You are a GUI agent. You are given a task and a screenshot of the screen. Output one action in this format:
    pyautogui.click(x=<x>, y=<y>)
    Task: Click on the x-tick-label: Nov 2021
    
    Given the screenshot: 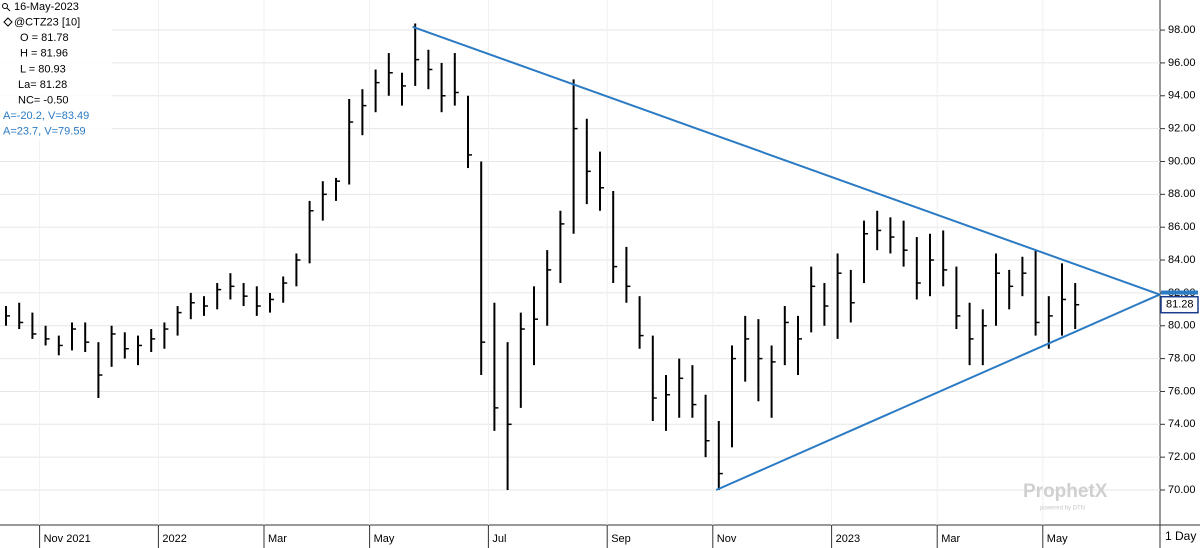 What is the action you would take?
    pyautogui.click(x=67, y=539)
    